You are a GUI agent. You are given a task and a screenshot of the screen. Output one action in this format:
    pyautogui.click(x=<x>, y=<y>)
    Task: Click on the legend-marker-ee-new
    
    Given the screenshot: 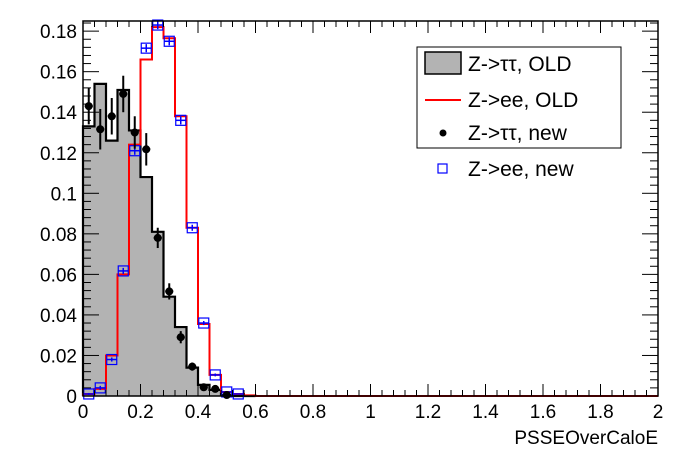 What is the action you would take?
    pyautogui.click(x=442, y=168)
    